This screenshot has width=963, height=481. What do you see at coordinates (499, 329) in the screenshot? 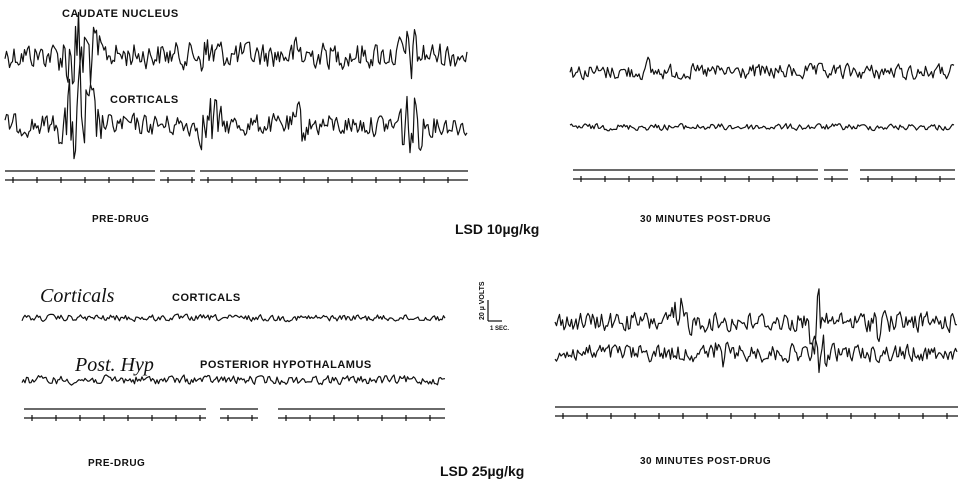
I see `scale-time: 1 SEC.` at bounding box center [499, 329].